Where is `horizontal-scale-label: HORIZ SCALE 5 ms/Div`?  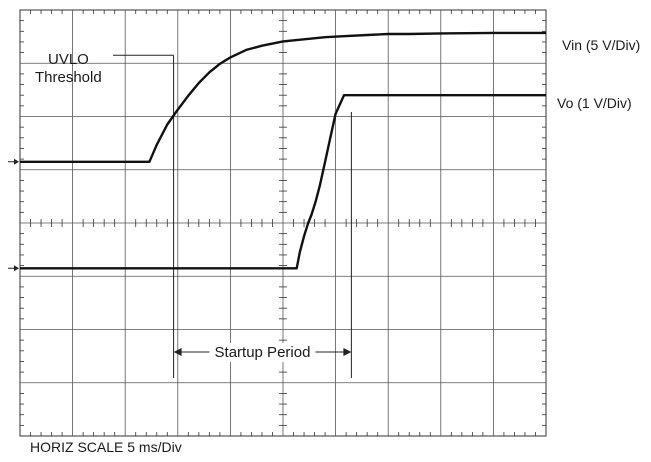
horizontal-scale-label: HORIZ SCALE 5 ms/Div is located at coordinates (106, 447).